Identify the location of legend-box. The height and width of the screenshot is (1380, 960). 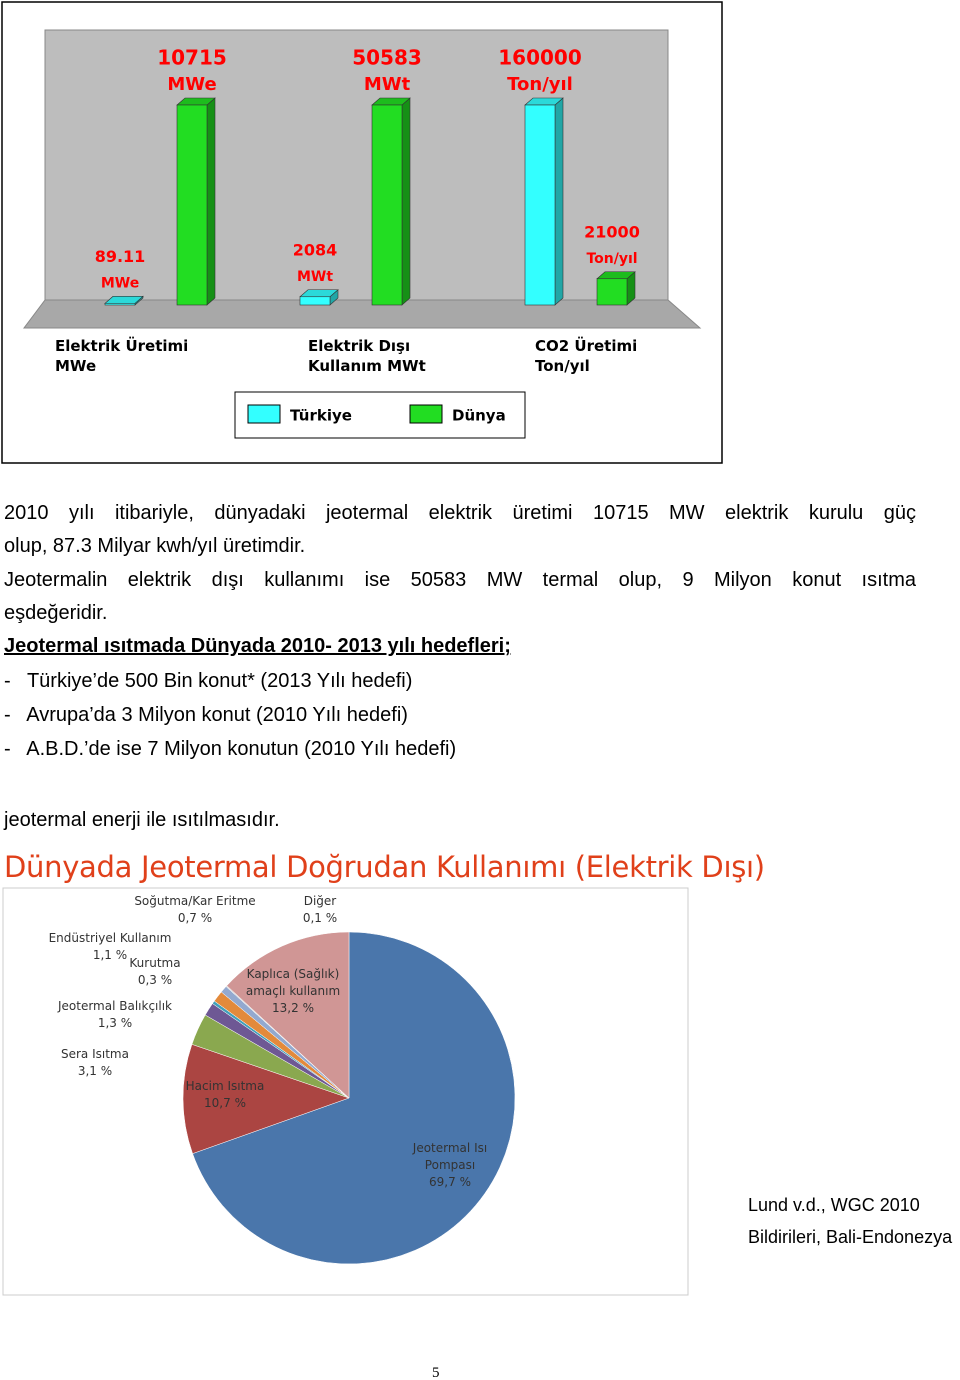
(380, 415).